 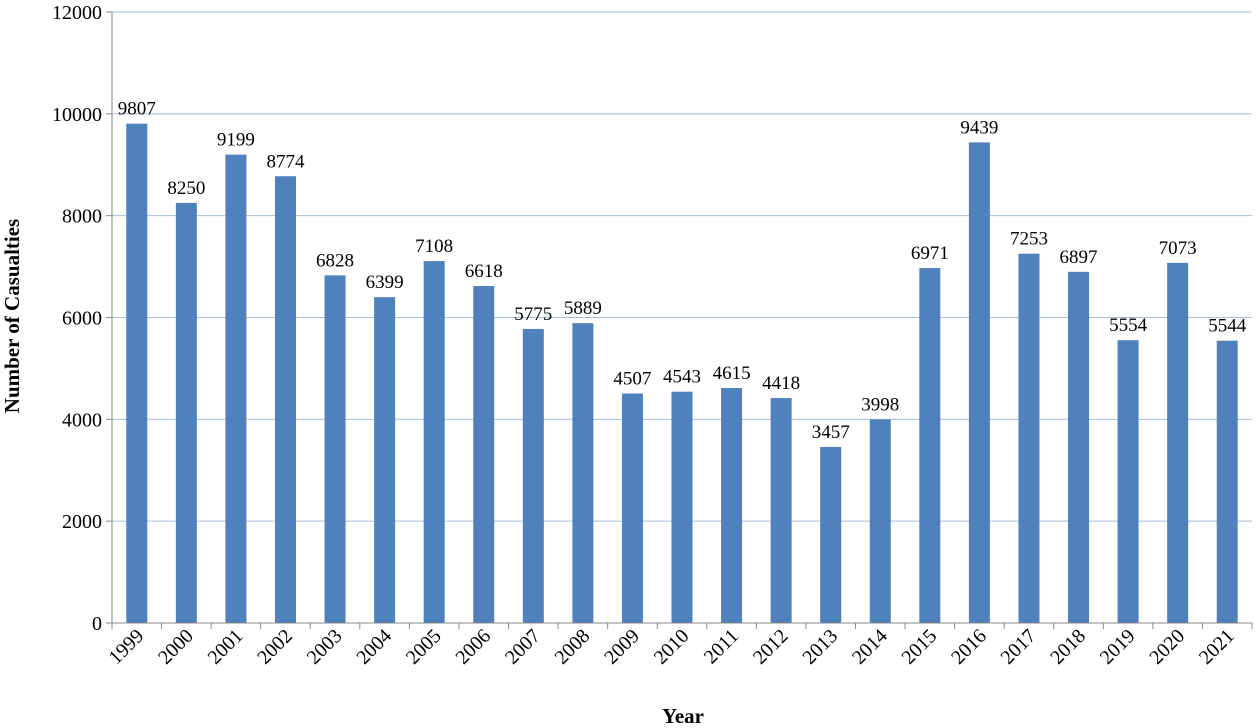 What do you see at coordinates (335, 449) in the screenshot?
I see `bar-2003` at bounding box center [335, 449].